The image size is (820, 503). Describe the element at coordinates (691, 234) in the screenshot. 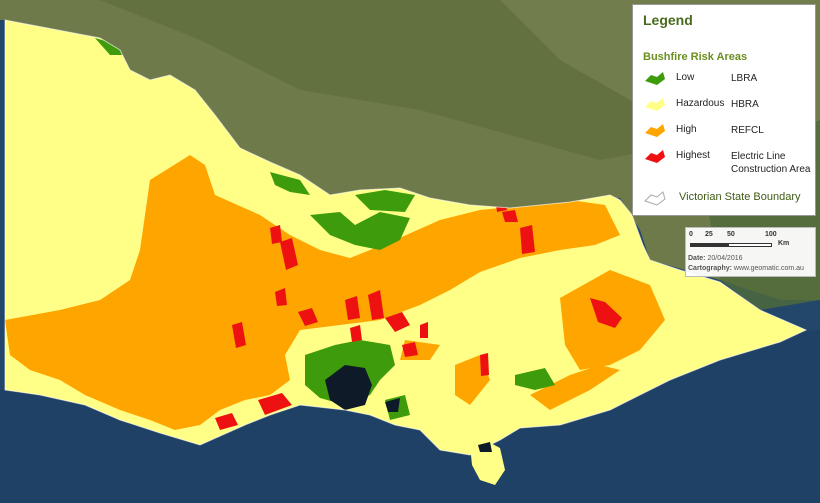

I see `scale-tick: 0` at that location.